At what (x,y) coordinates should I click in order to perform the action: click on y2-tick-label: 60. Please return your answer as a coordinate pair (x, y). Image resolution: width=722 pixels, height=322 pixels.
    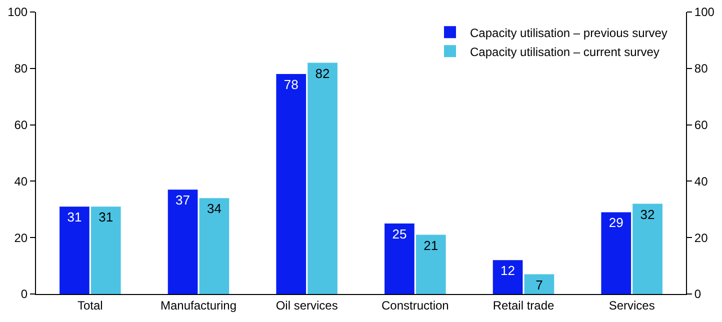
    Looking at the image, I should click on (701, 125).